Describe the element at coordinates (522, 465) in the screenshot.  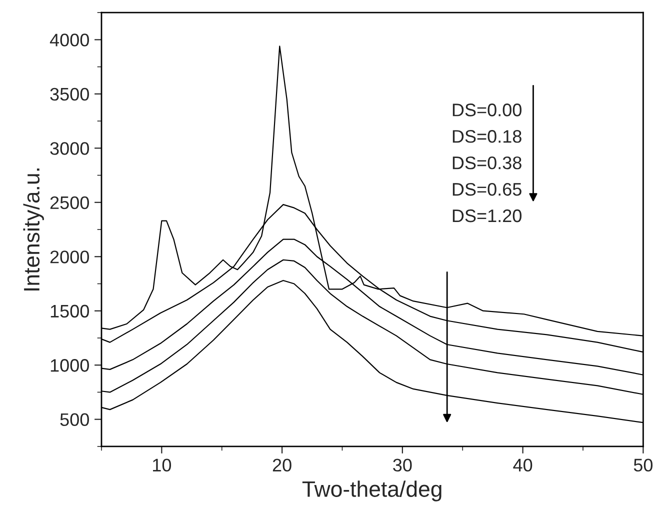
I see `x-tick-label: 40` at that location.